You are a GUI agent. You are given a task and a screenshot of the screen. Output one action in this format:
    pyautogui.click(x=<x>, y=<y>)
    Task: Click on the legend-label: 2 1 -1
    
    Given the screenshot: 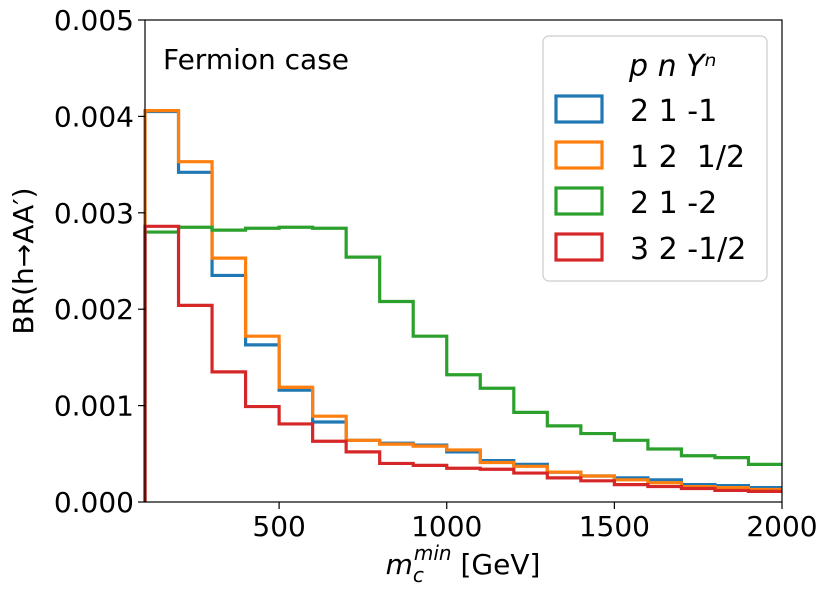 What is the action you would take?
    pyautogui.click(x=673, y=111)
    